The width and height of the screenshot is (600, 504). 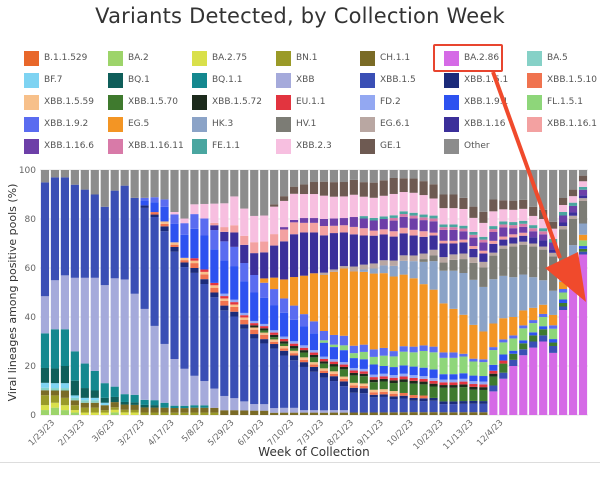 I want to click on legend-item: BQ.1, so click(x=129, y=80).